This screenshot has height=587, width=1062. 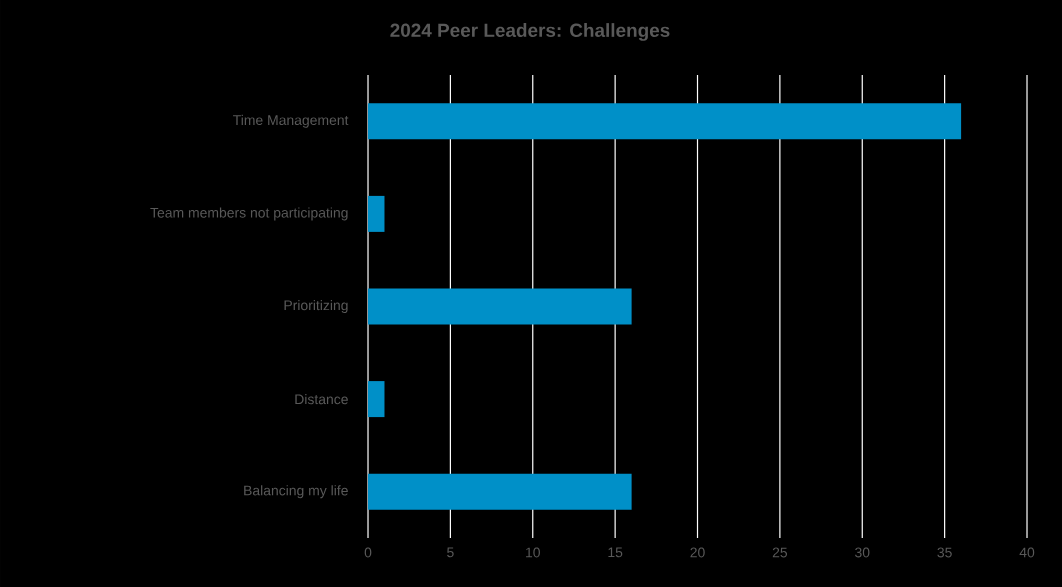 What do you see at coordinates (780, 552) in the screenshot?
I see `x-tick-label: 25` at bounding box center [780, 552].